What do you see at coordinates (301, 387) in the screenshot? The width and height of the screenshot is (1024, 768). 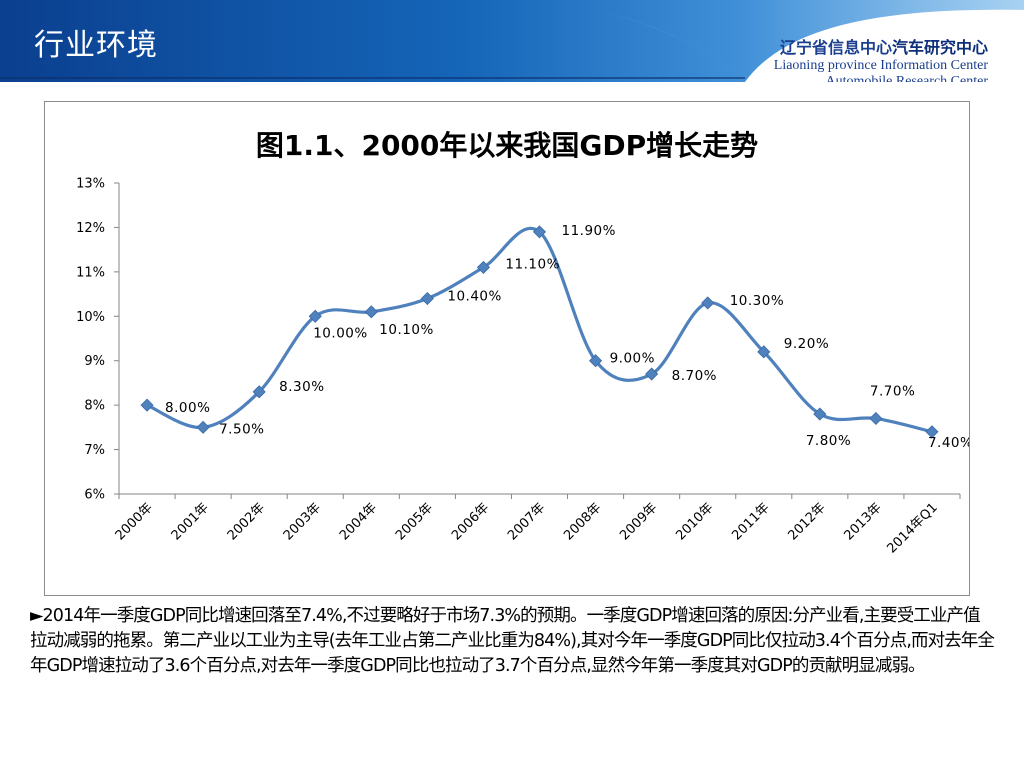 I see `data-label: 8.30%` at bounding box center [301, 387].